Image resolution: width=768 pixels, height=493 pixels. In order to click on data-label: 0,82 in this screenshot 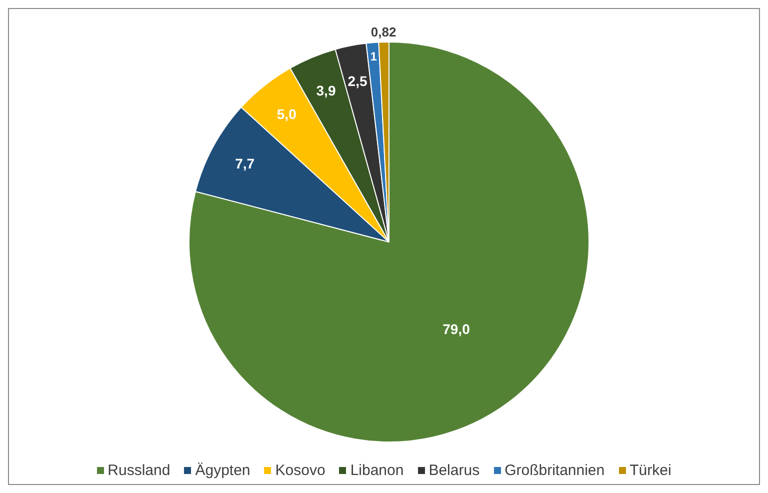, I will do `click(383, 32)`.